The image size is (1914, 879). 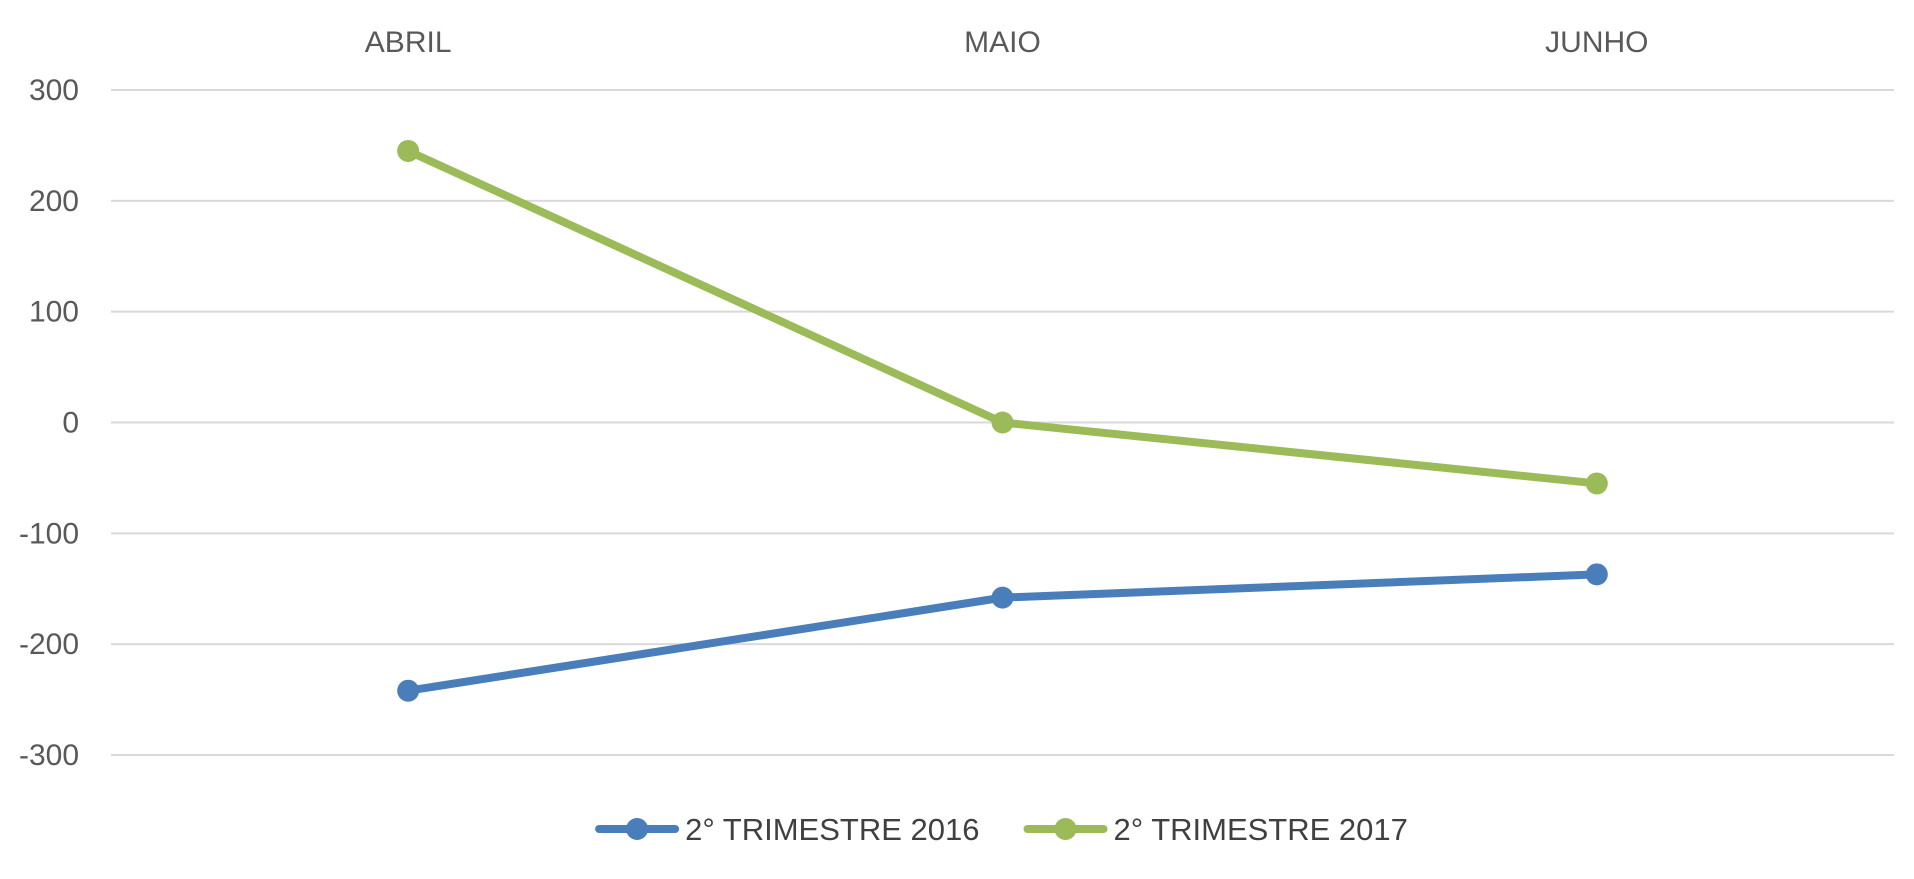 I want to click on y-axis-tick-labels: 300 200 100 0 -100 -200 -300, so click(x=49, y=423).